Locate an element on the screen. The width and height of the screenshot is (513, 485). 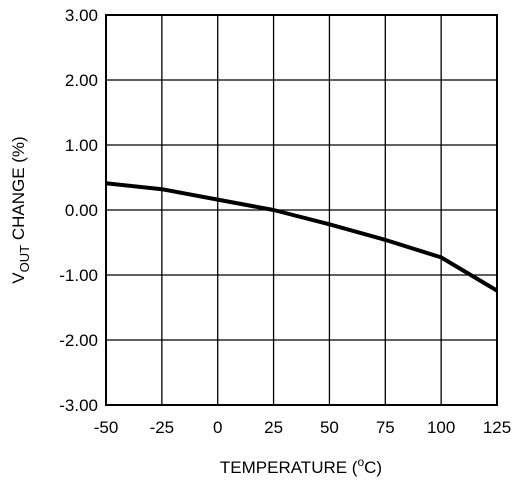
y-tick-label: 2.00 is located at coordinates (81, 80).